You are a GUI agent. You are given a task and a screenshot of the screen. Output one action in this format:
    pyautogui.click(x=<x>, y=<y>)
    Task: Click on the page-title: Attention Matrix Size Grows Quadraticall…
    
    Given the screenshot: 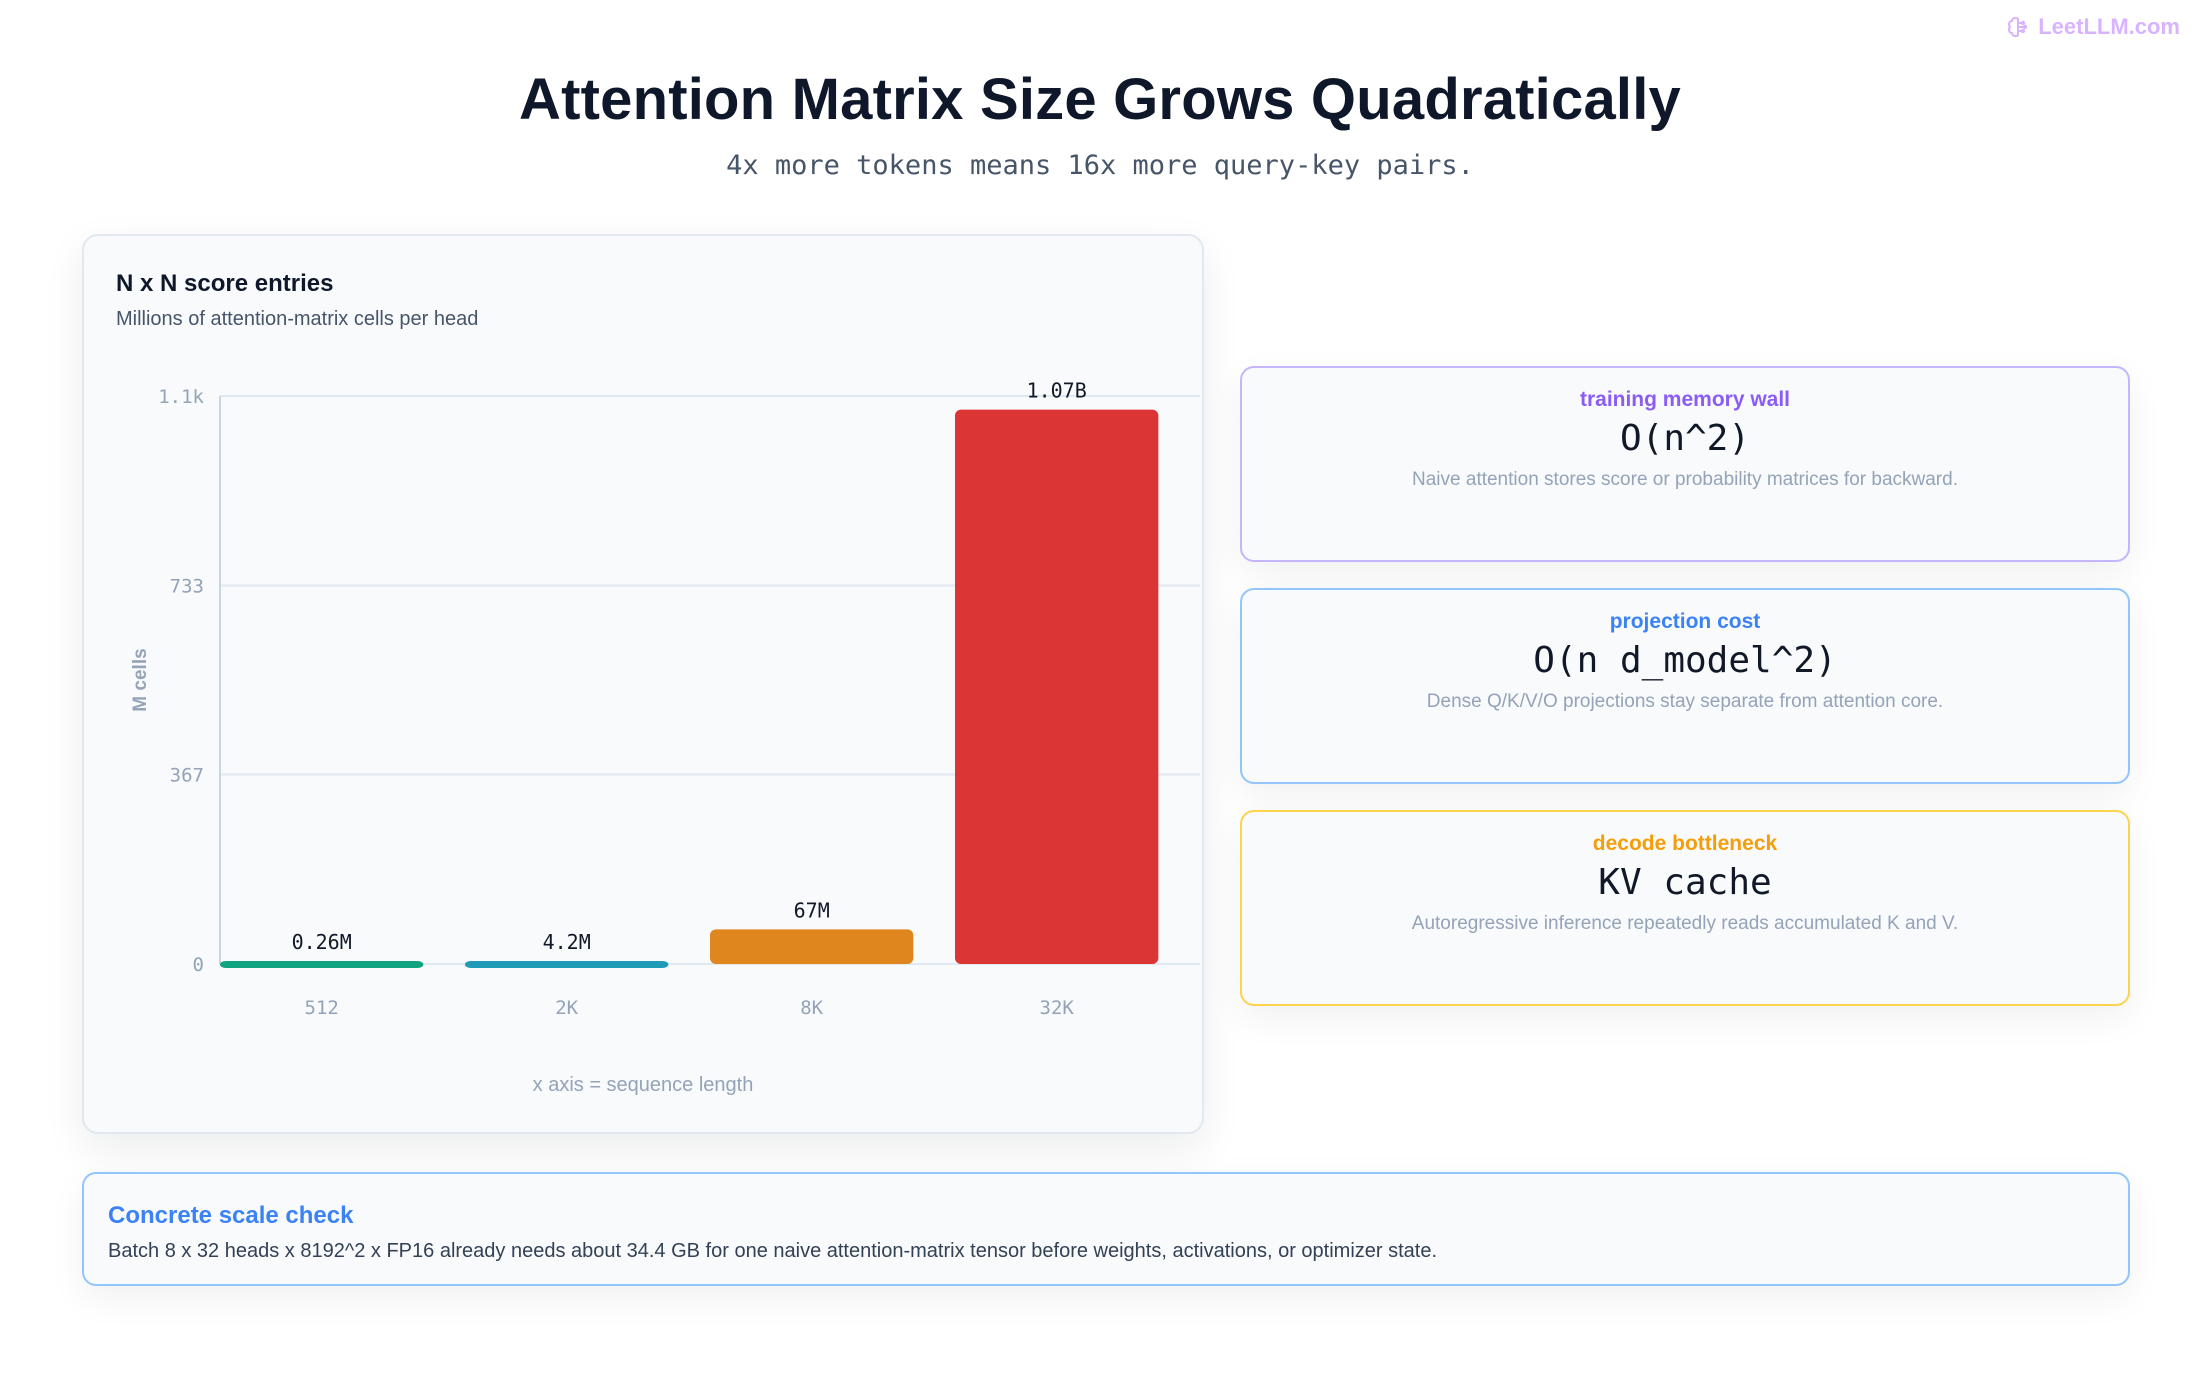 What is the action you would take?
    pyautogui.click(x=1100, y=99)
    